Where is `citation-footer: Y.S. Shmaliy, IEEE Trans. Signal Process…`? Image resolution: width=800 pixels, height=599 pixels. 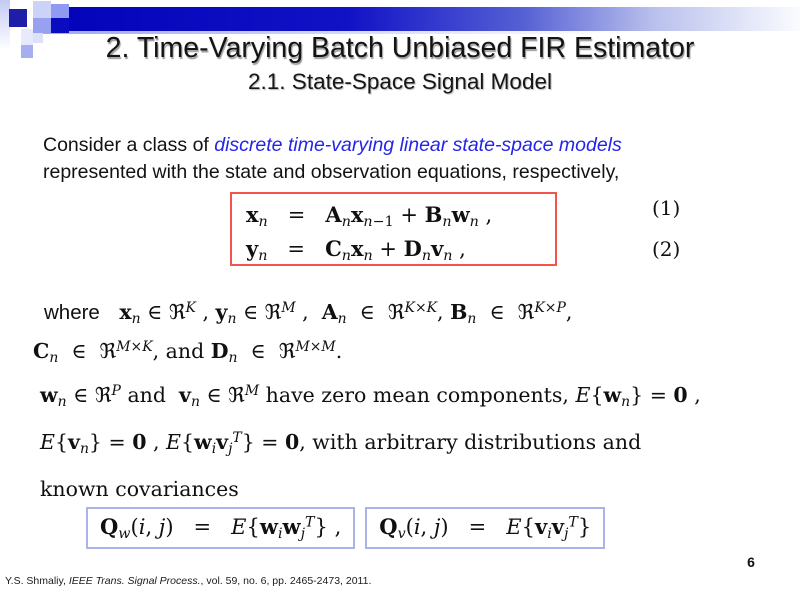
citation-footer: Y.S. Shmaliy, IEEE Trans. Signal Process… is located at coordinates (188, 581).